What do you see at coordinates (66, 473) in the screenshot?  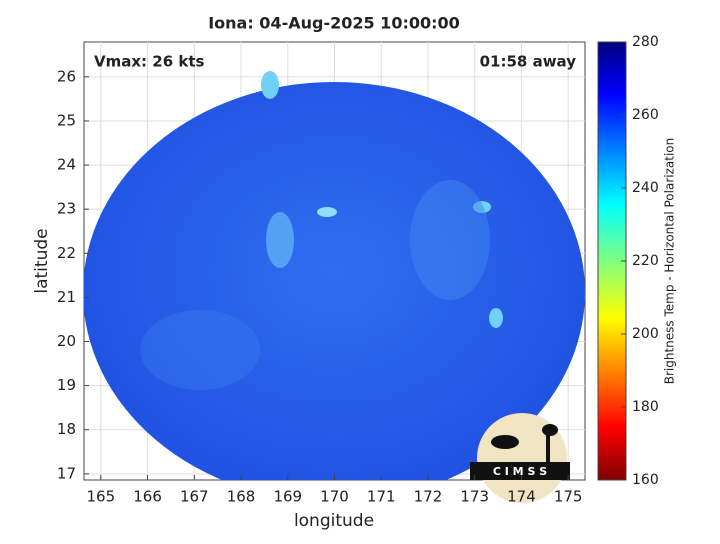 I see `y-tick-label: 17` at bounding box center [66, 473].